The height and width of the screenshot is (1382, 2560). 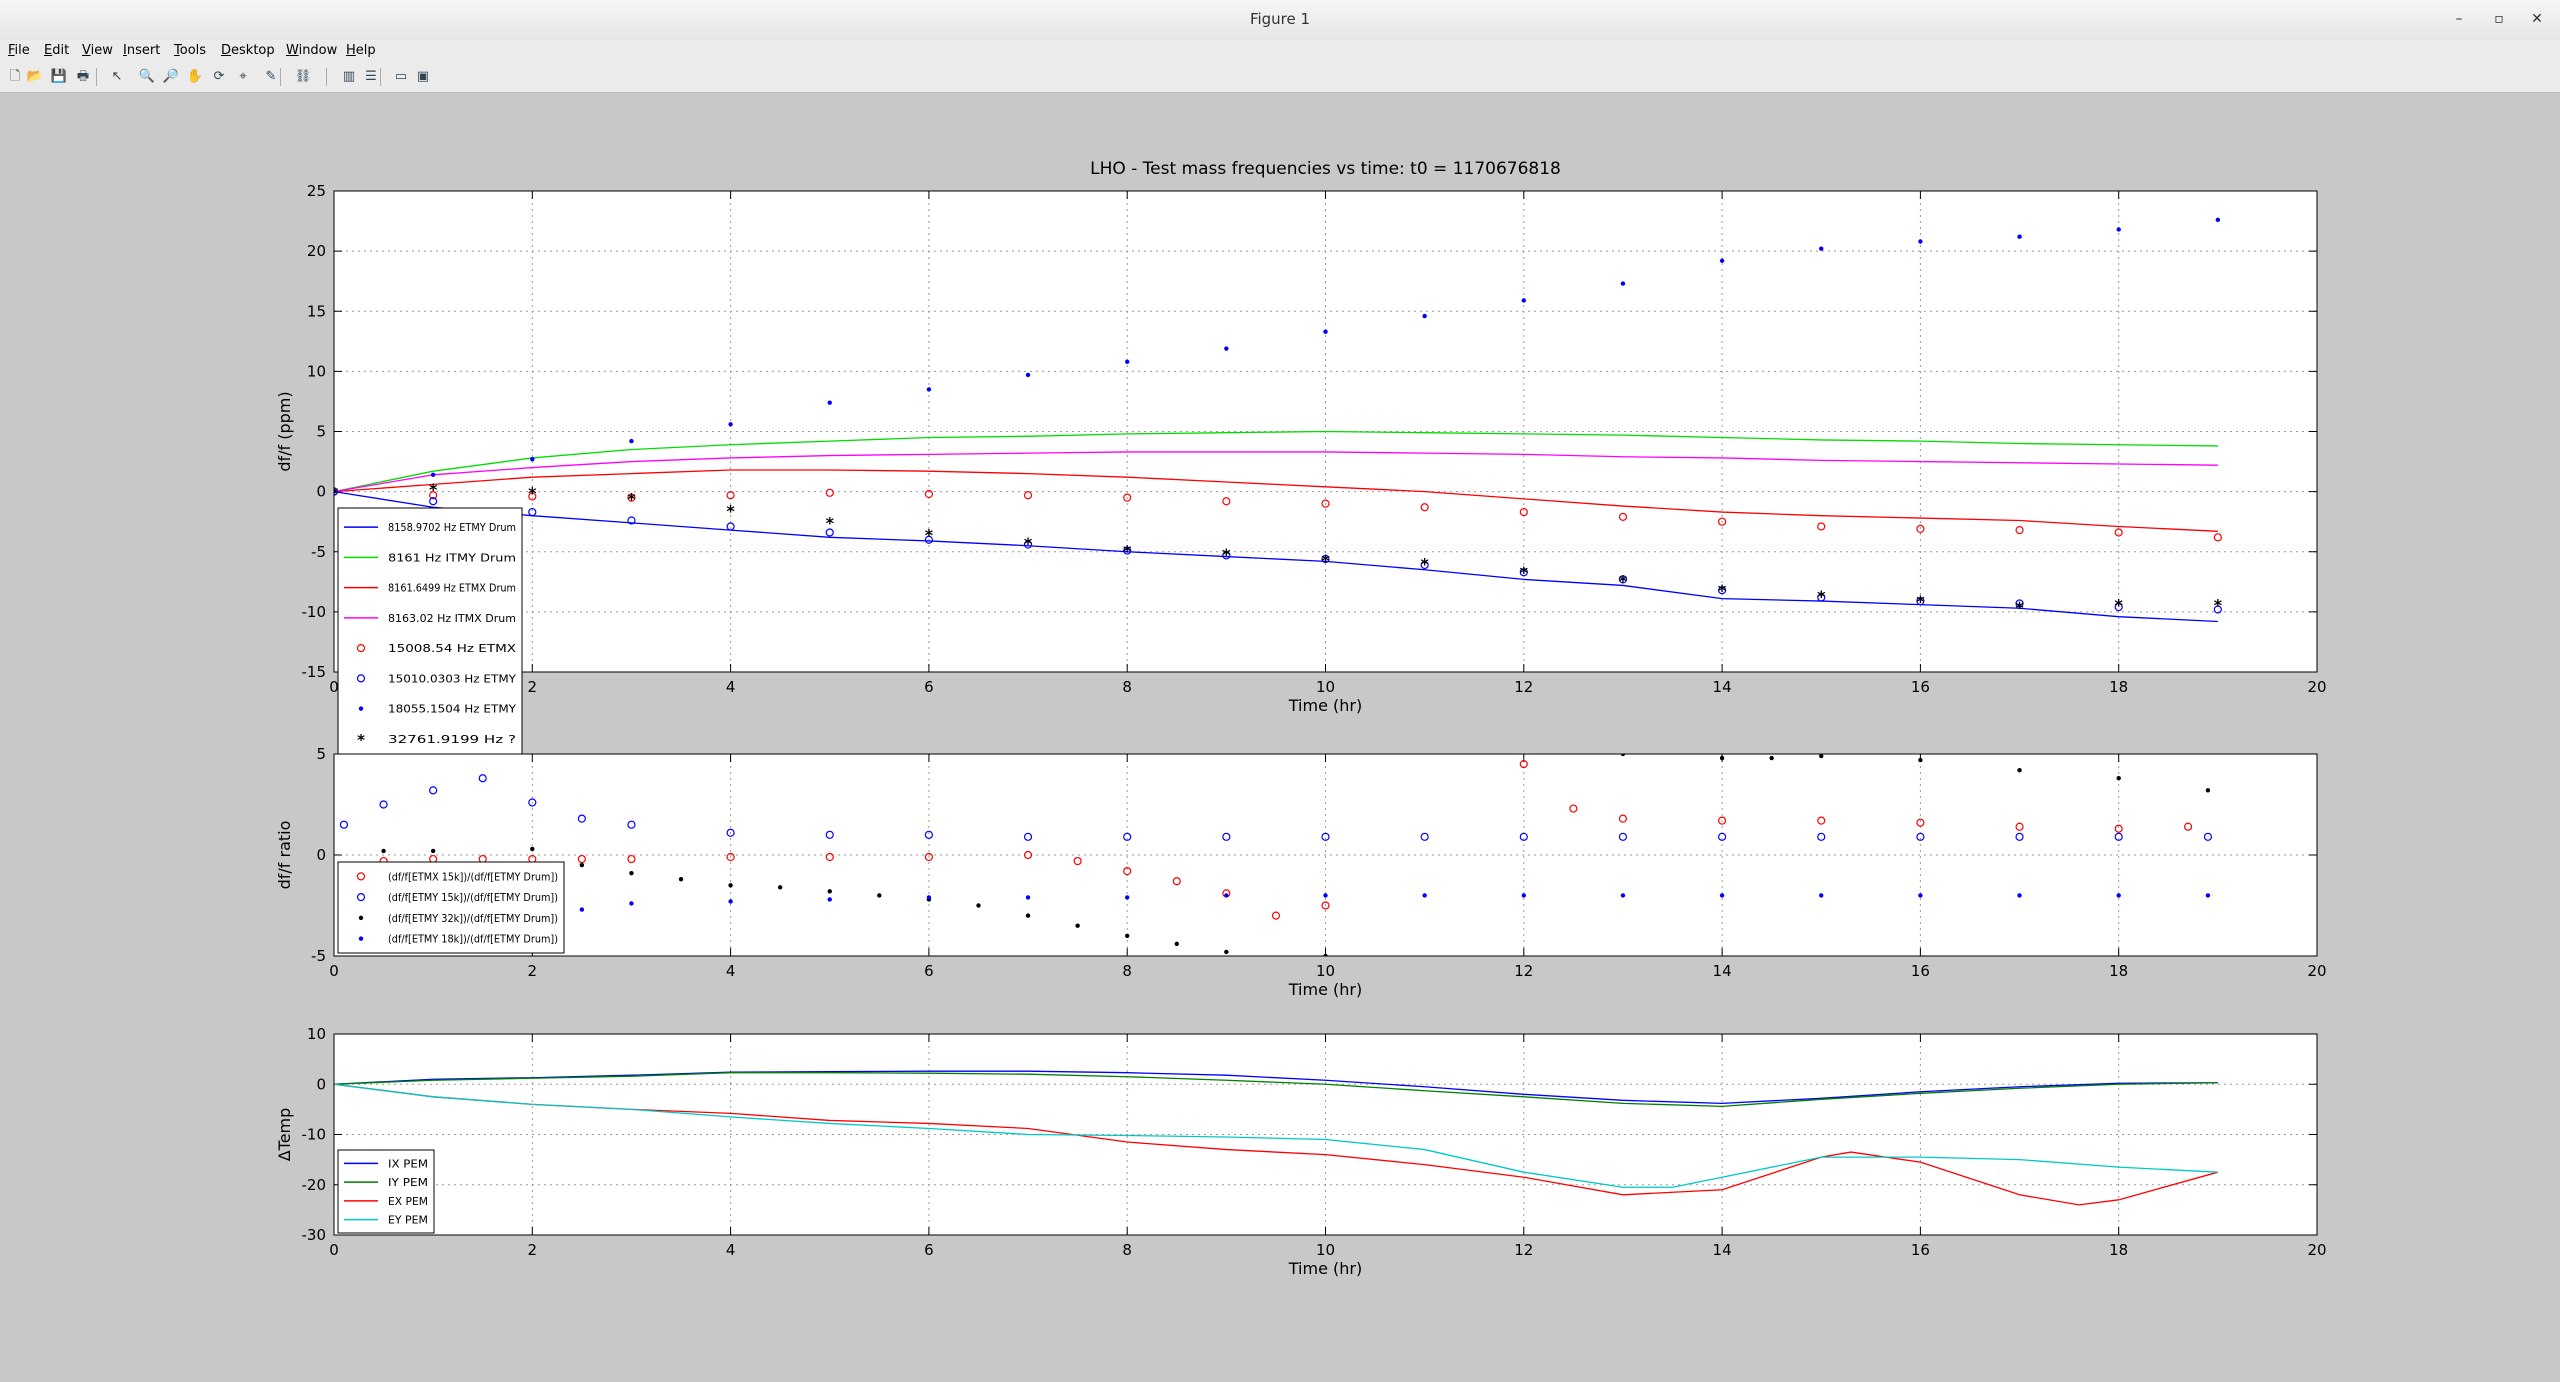 What do you see at coordinates (195, 76) in the screenshot?
I see `pan-icon: ✋` at bounding box center [195, 76].